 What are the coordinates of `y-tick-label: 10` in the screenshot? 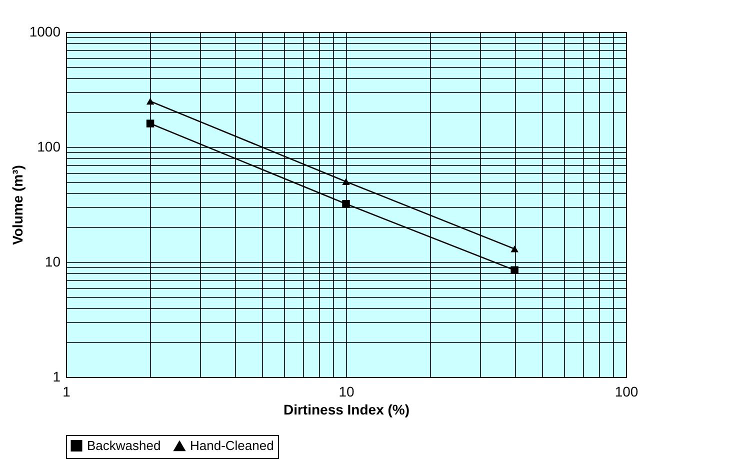 It's located at (52, 262).